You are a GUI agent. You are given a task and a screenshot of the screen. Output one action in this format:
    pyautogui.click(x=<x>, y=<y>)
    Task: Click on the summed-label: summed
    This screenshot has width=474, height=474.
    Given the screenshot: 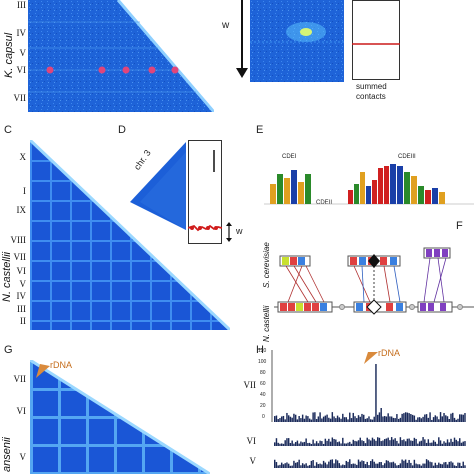 What is the action you would take?
    pyautogui.click(x=371, y=86)
    